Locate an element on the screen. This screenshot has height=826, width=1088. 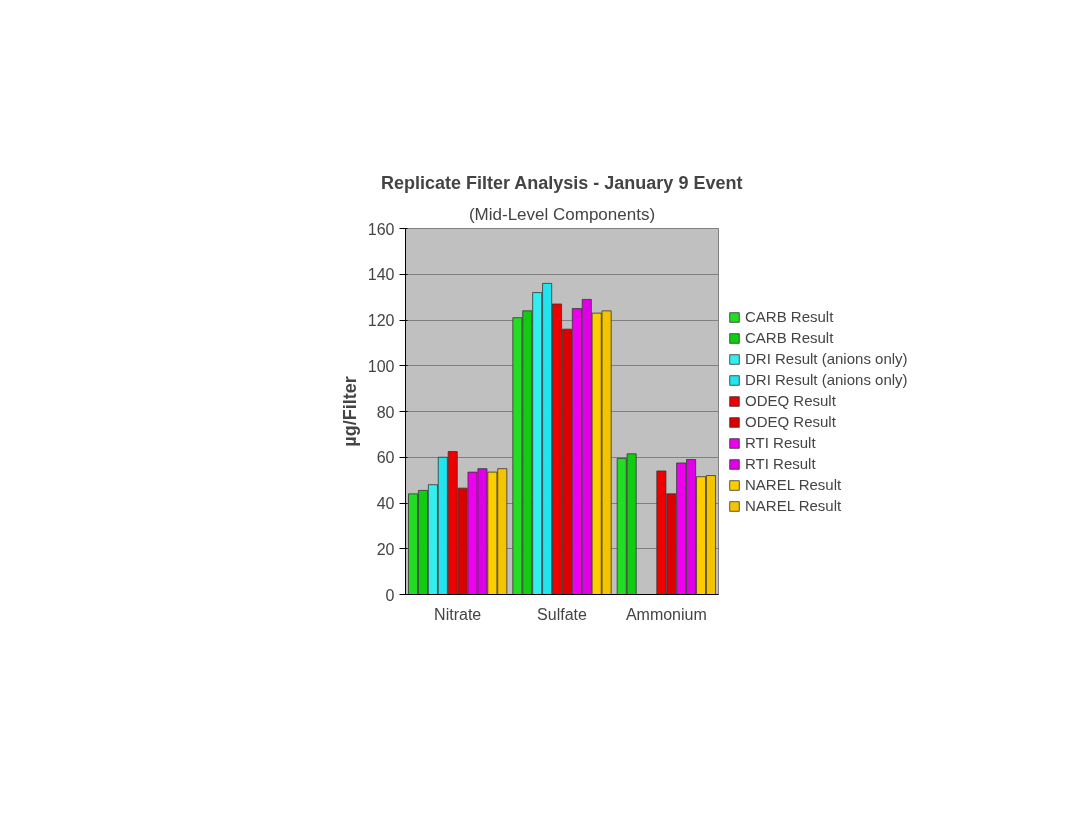
x-tick-label: Nitrate is located at coordinates (458, 614).